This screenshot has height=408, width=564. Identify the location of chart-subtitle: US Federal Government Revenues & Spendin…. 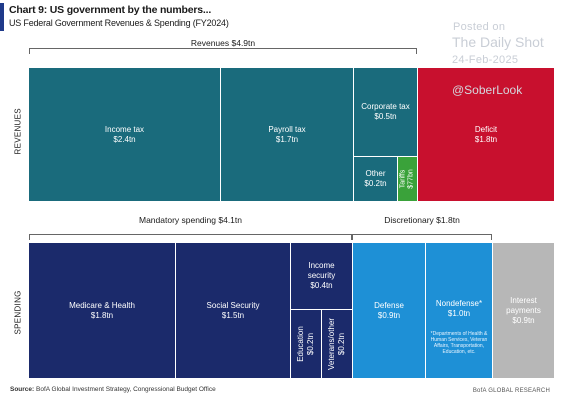
(119, 23).